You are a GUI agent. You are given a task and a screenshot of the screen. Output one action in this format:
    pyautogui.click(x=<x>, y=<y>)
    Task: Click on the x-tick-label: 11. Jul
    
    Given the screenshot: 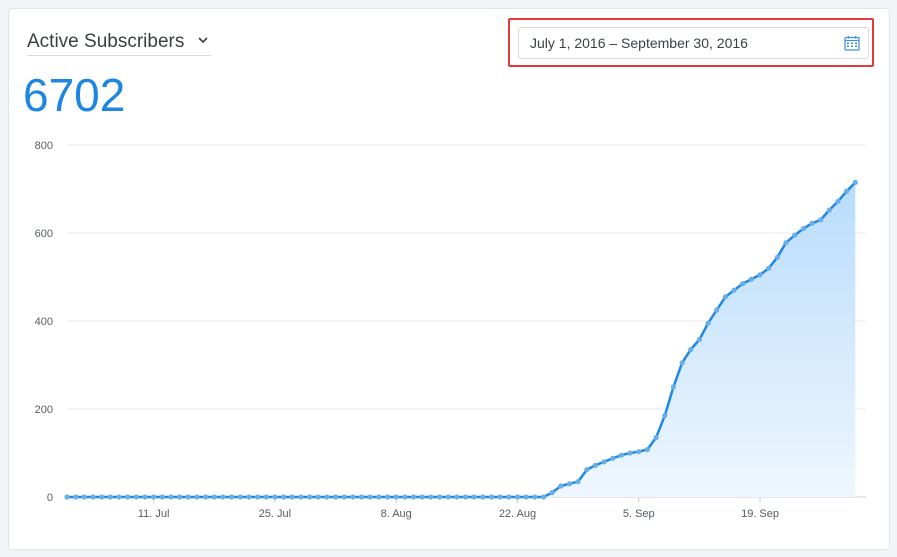 What is the action you would take?
    pyautogui.click(x=154, y=514)
    